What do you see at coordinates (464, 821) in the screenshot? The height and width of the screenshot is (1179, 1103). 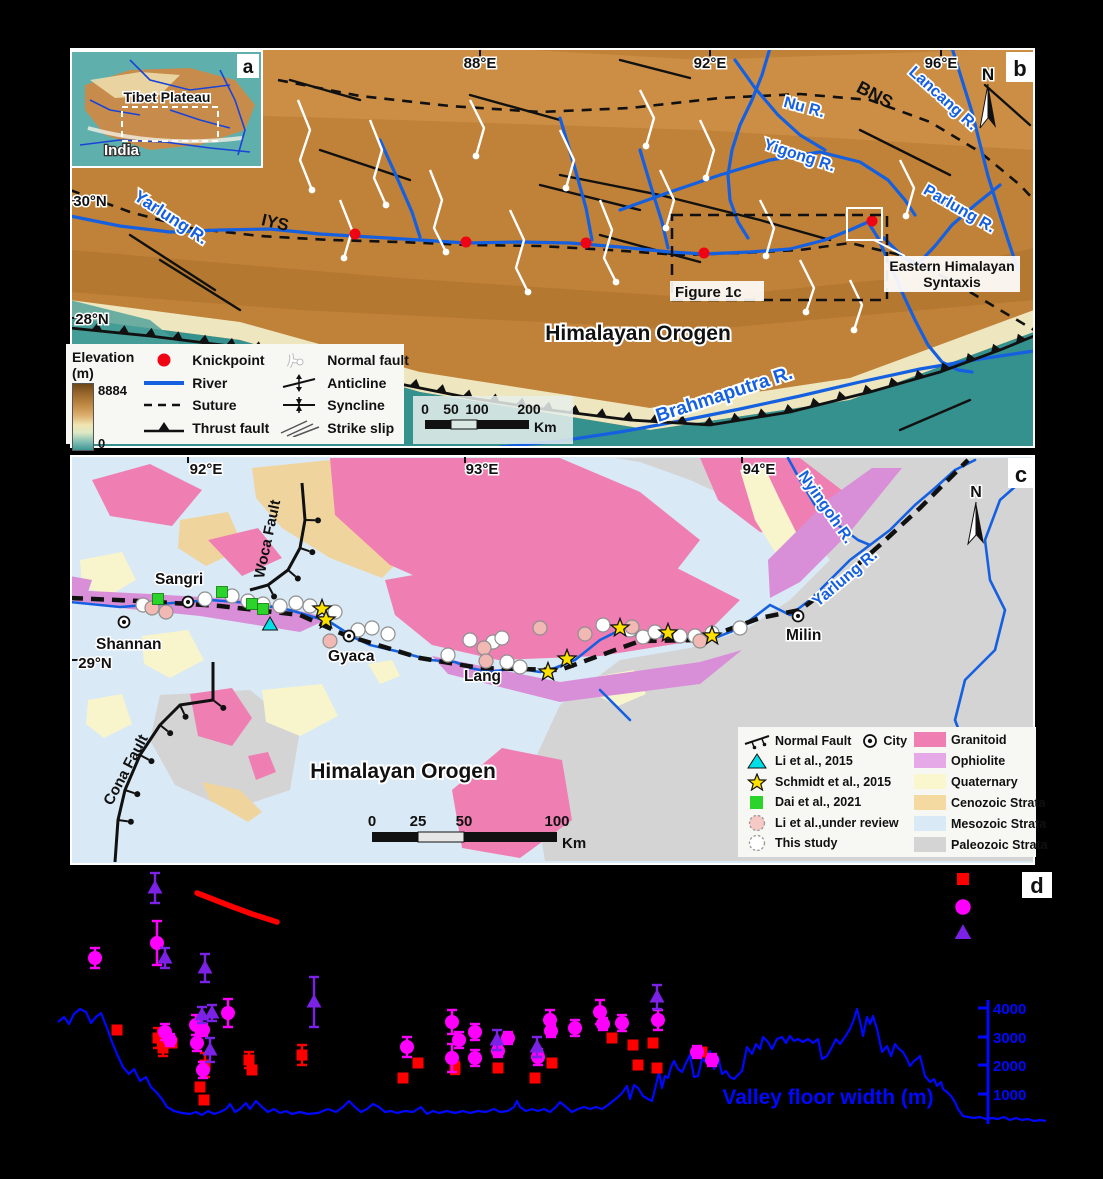 I see `scalebar-c-50: 50` at bounding box center [464, 821].